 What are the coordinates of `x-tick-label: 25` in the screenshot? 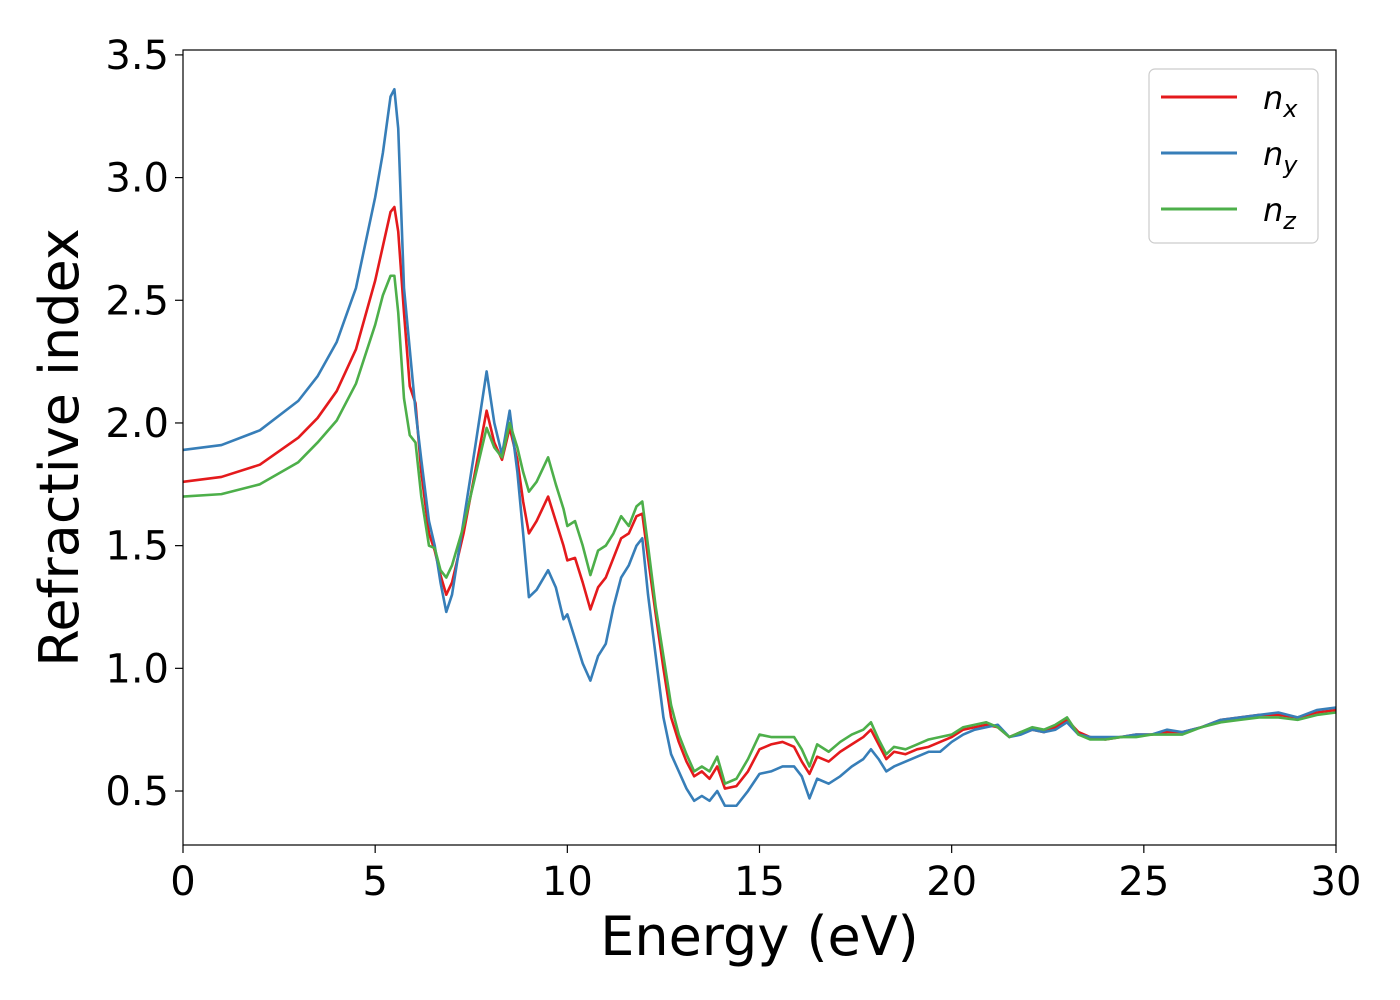 It's located at (1143, 882).